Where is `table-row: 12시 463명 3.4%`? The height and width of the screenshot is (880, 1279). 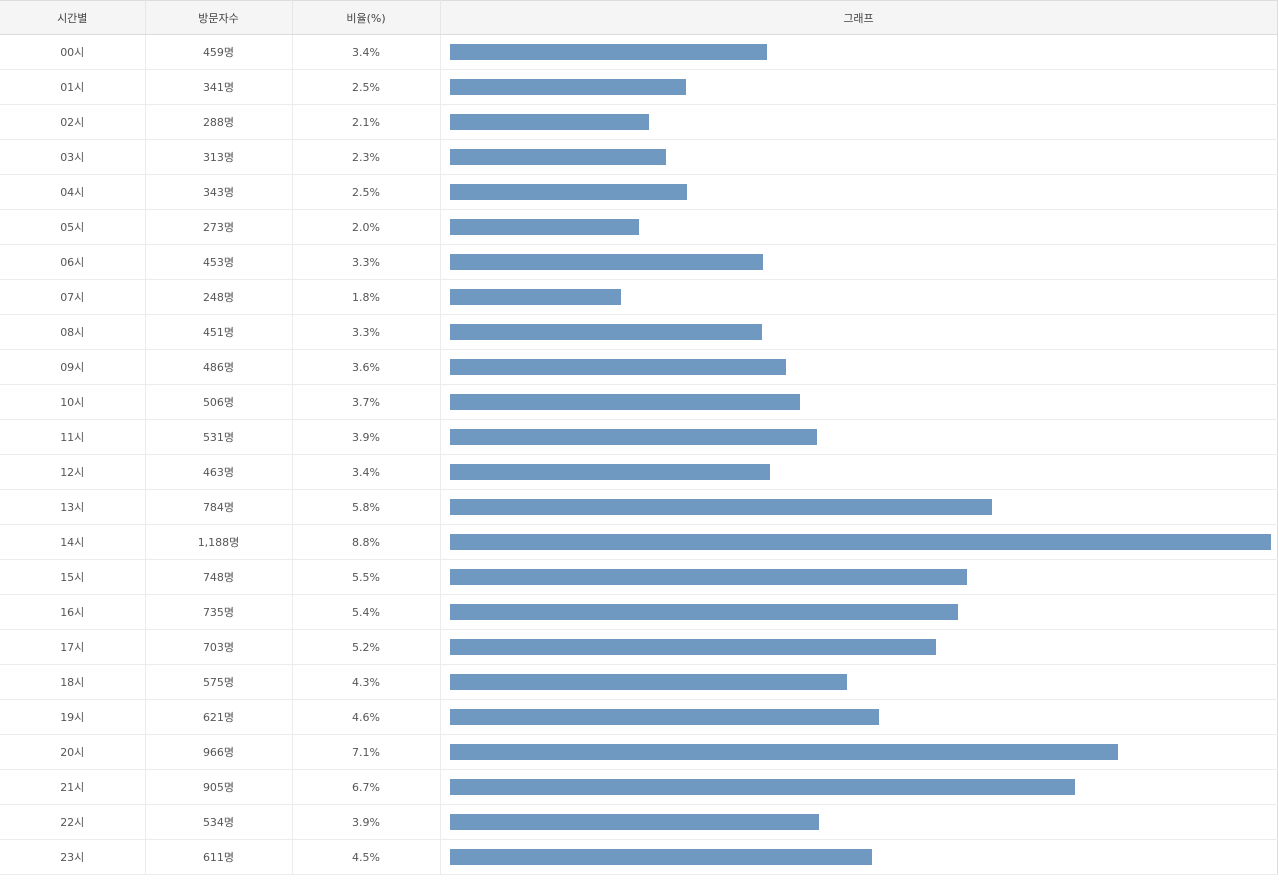
table-row: 12시 463명 3.4% is located at coordinates (639, 472).